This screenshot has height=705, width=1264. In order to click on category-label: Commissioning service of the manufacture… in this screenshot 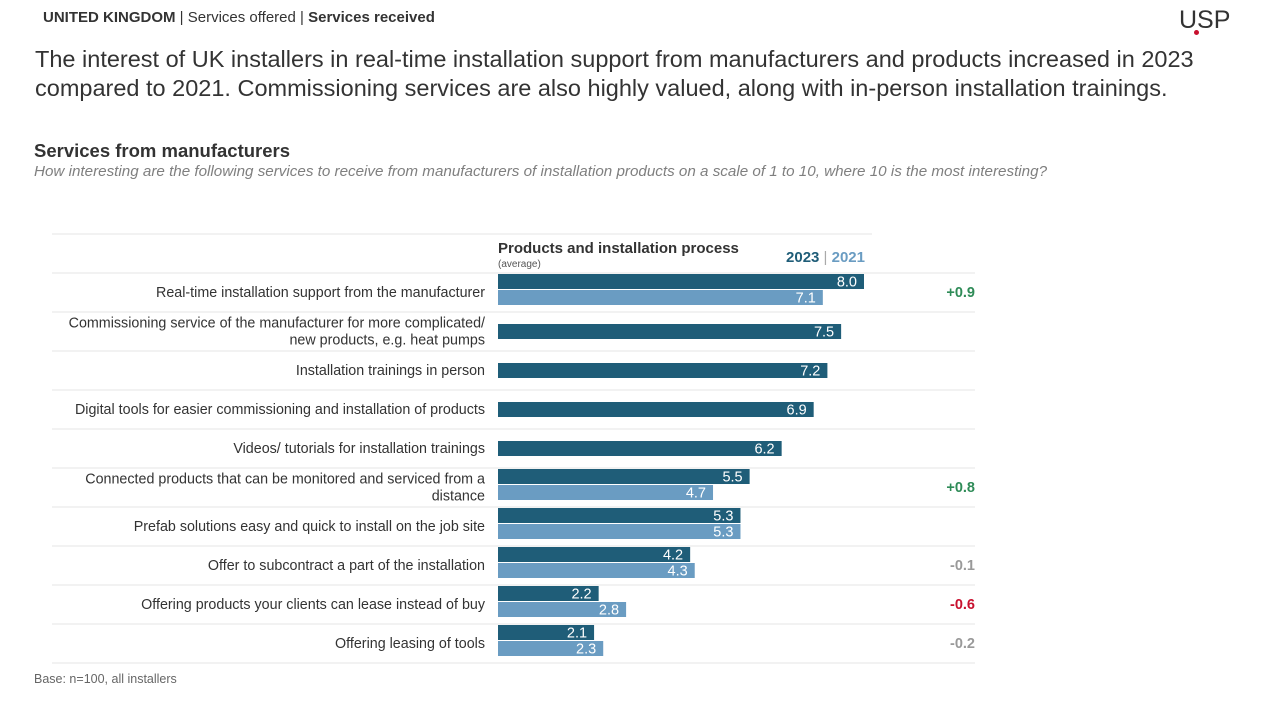, I will do `click(277, 332)`.